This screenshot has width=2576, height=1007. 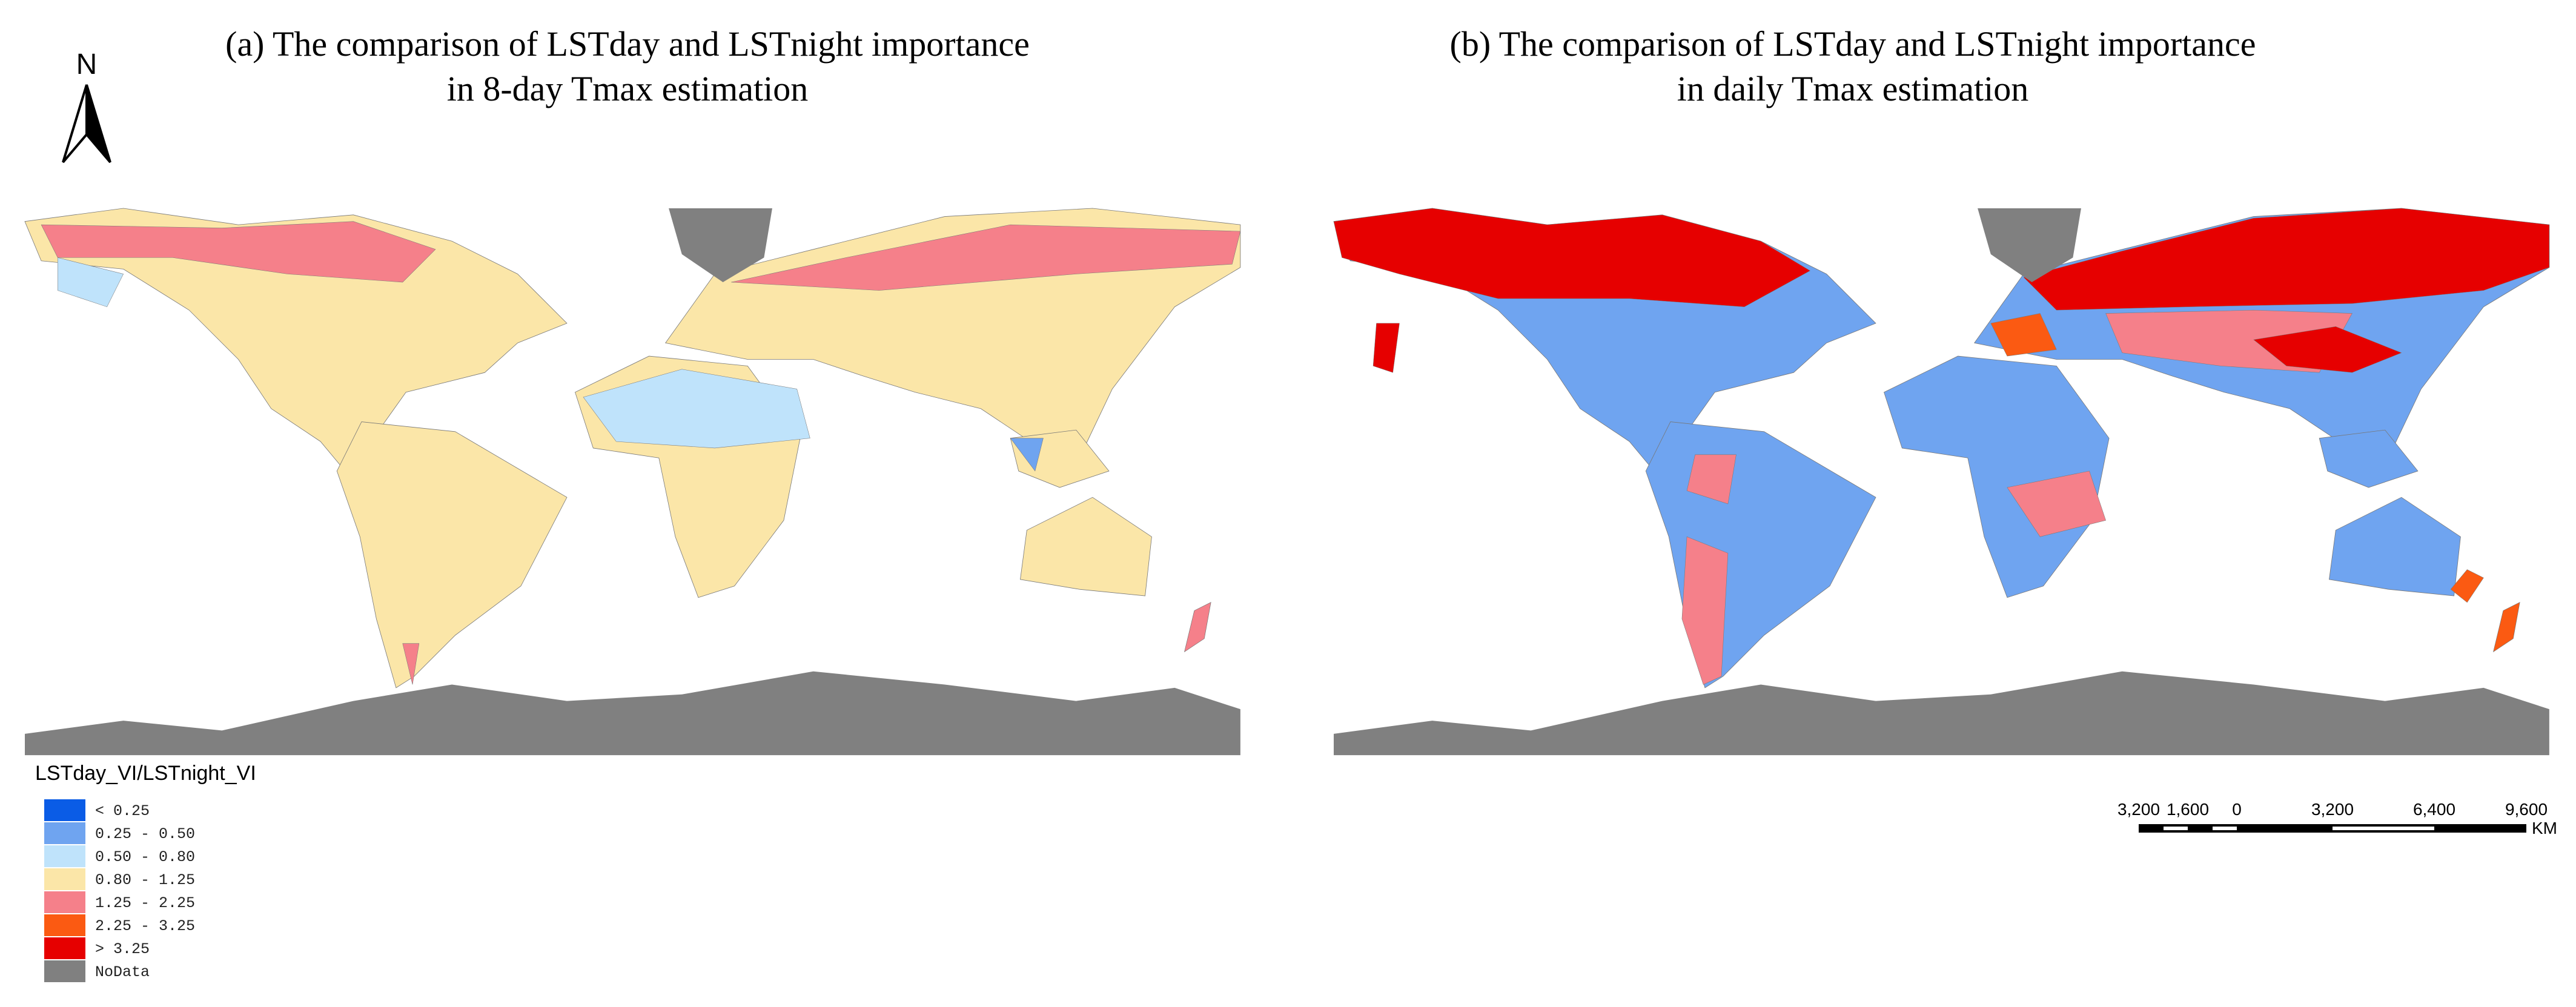 What do you see at coordinates (2526, 809) in the screenshot?
I see `scale-label: 9,600` at bounding box center [2526, 809].